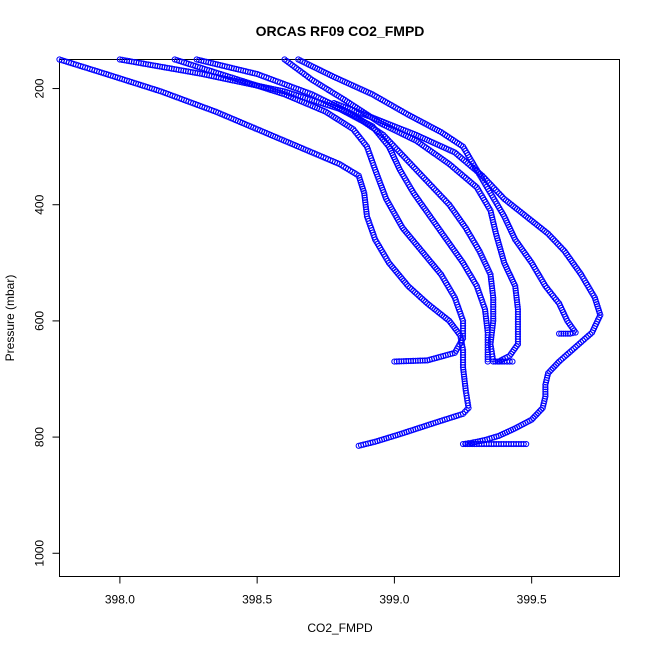  Describe the element at coordinates (40, 321) in the screenshot. I see `y-tick-label: 600` at that location.